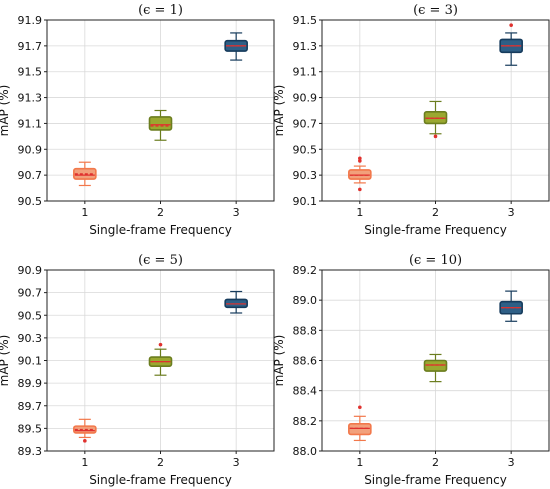  Describe the element at coordinates (30, 428) in the screenshot. I see `y-tick-label: 89.5` at that location.